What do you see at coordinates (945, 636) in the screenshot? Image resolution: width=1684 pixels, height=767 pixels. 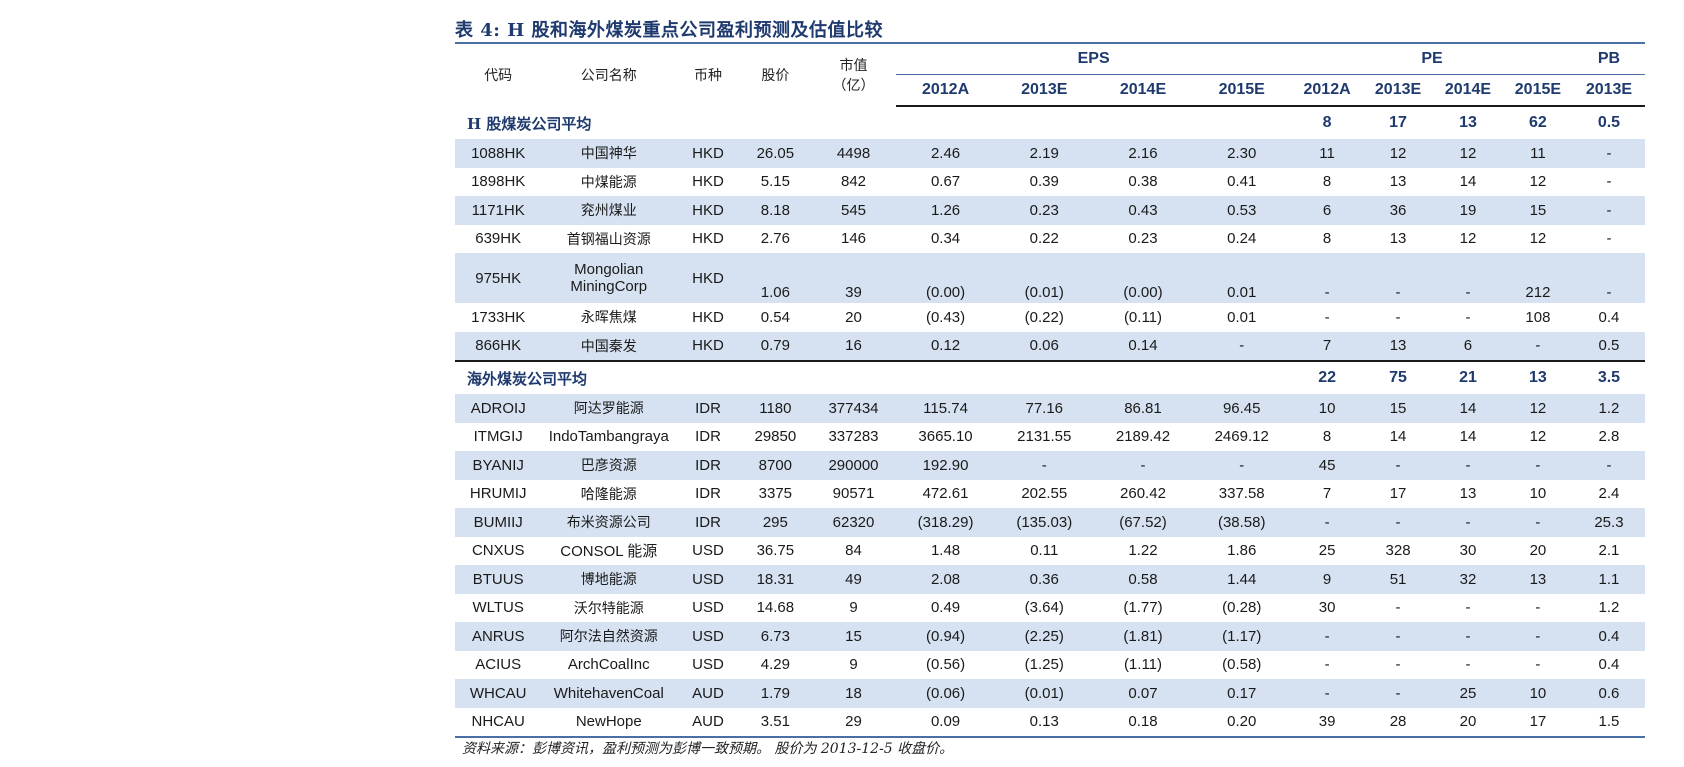 I see `cell-eps-2012a: (0.94)` at bounding box center [945, 636].